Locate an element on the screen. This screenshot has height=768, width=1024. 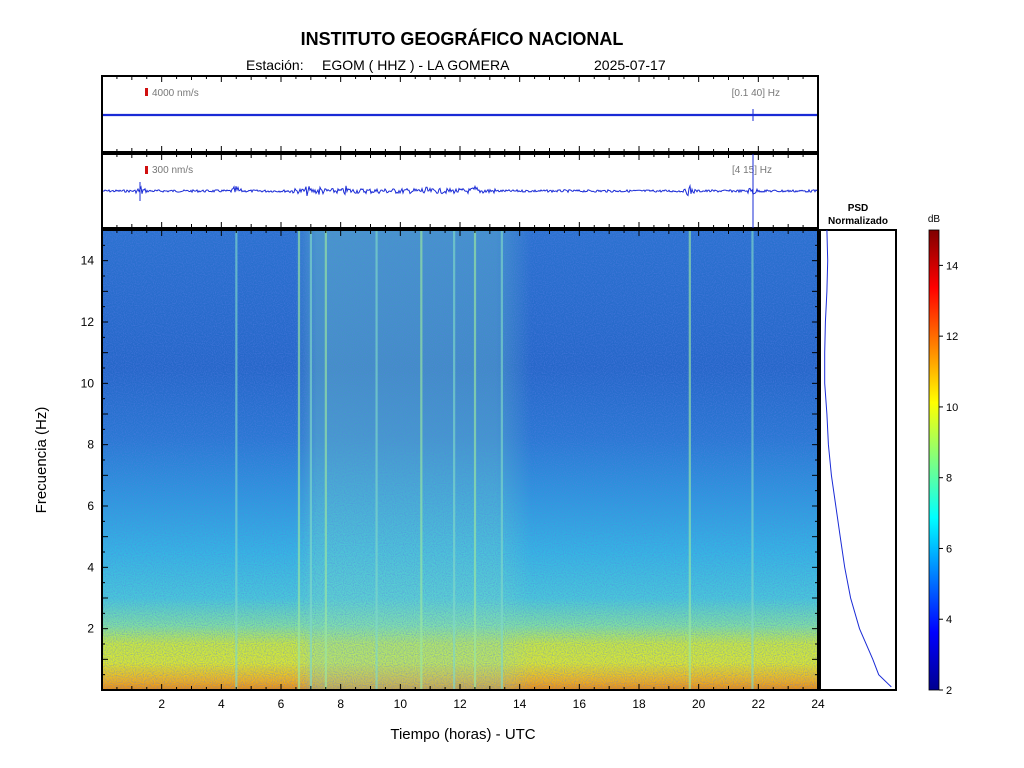
psd-panel: PSD Normalizado is located at coordinates (858, 447).